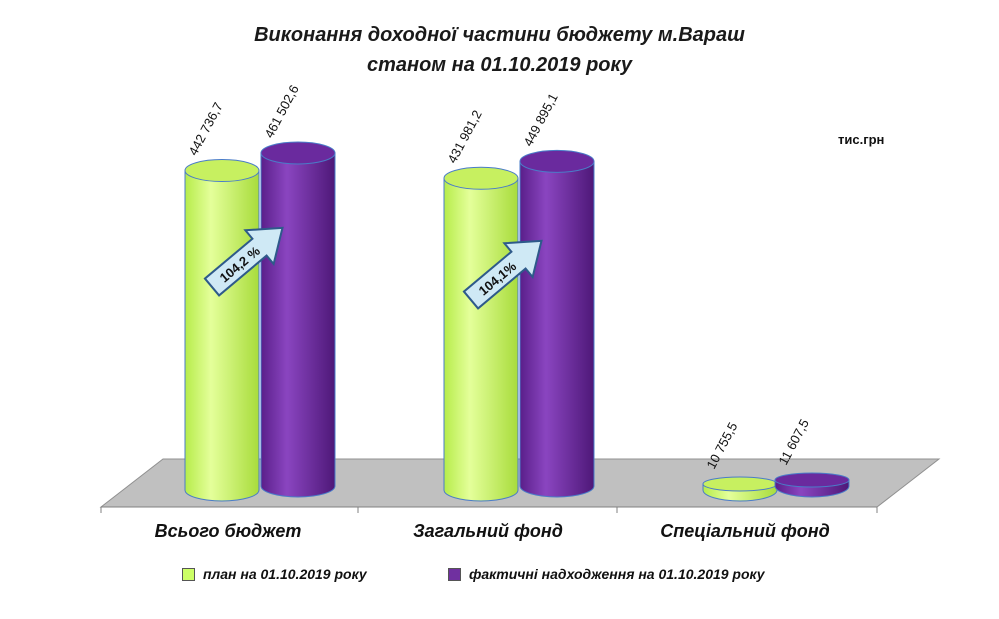 The width and height of the screenshot is (999, 619). What do you see at coordinates (540, 120) in the screenshot?
I see `value-label-actual-2: 449 895,1` at bounding box center [540, 120].